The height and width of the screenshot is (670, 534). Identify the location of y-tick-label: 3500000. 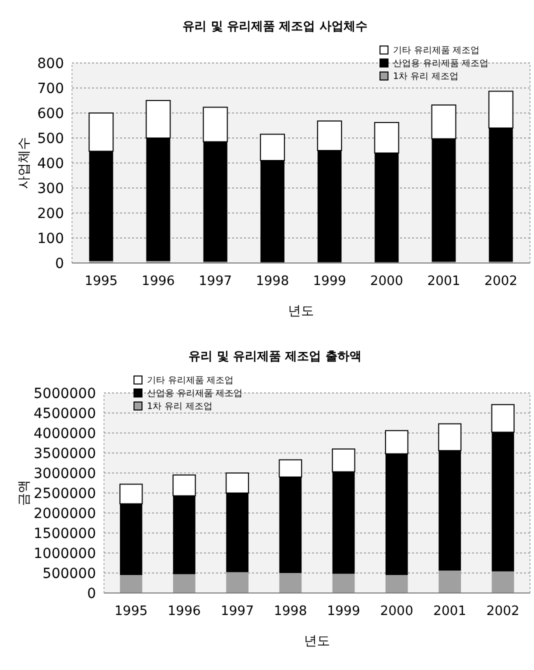
(65, 454).